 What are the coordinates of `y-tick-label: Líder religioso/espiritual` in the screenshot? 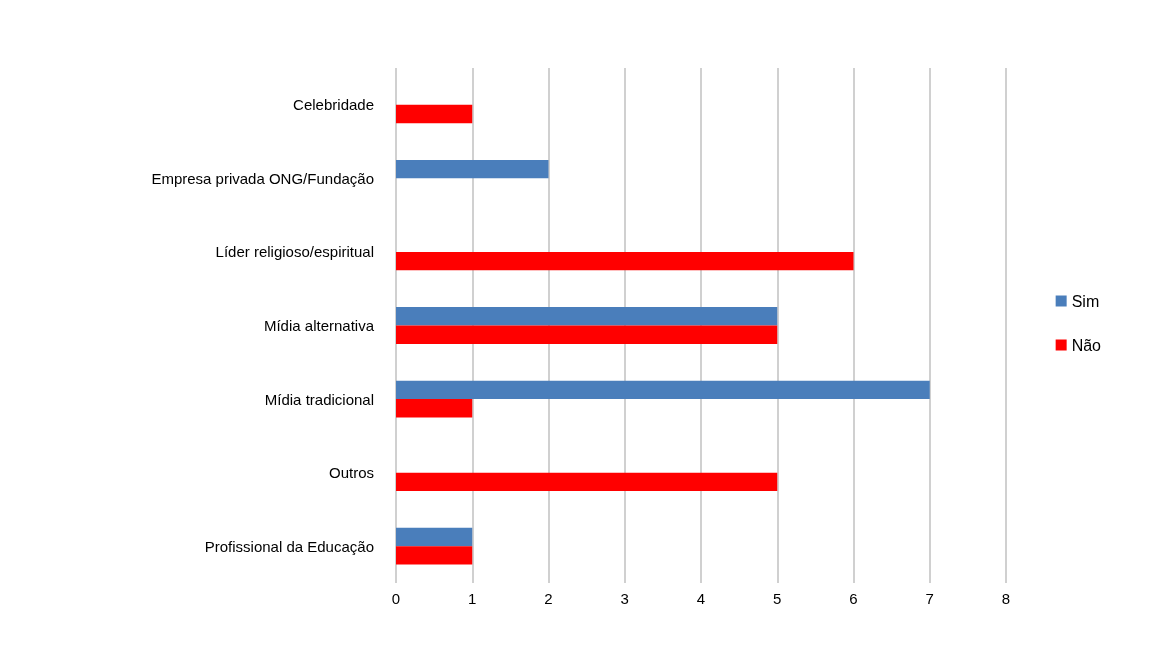 It's located at (294, 252).